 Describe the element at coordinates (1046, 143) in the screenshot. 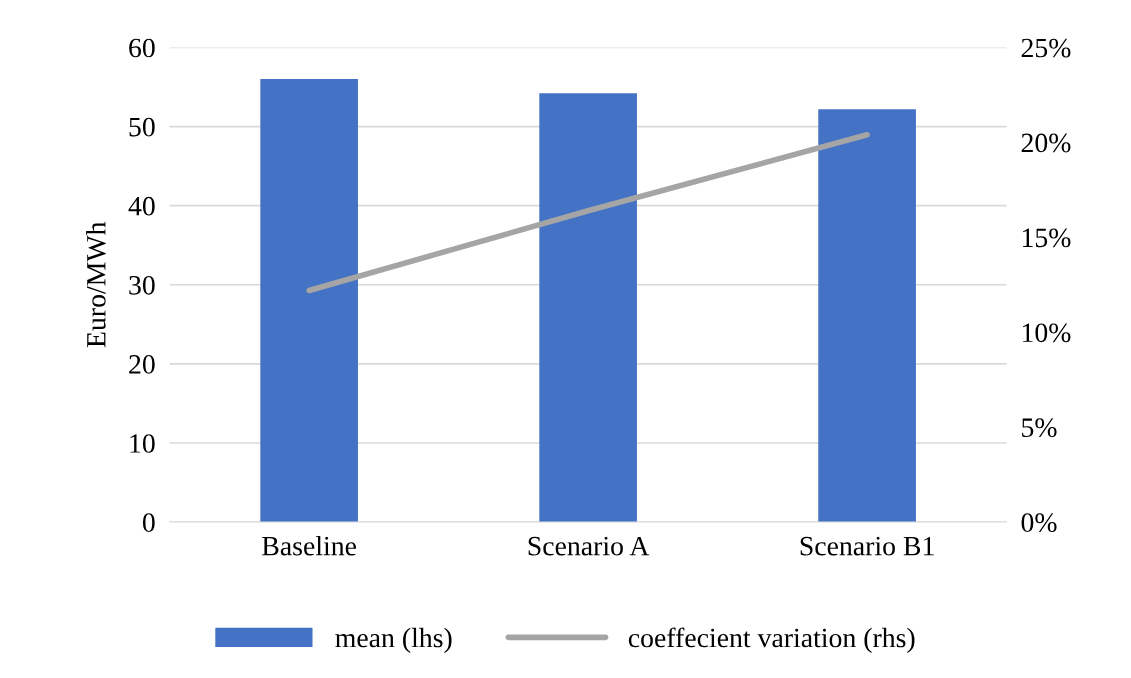

I see `y2-tick-label: 20%` at that location.